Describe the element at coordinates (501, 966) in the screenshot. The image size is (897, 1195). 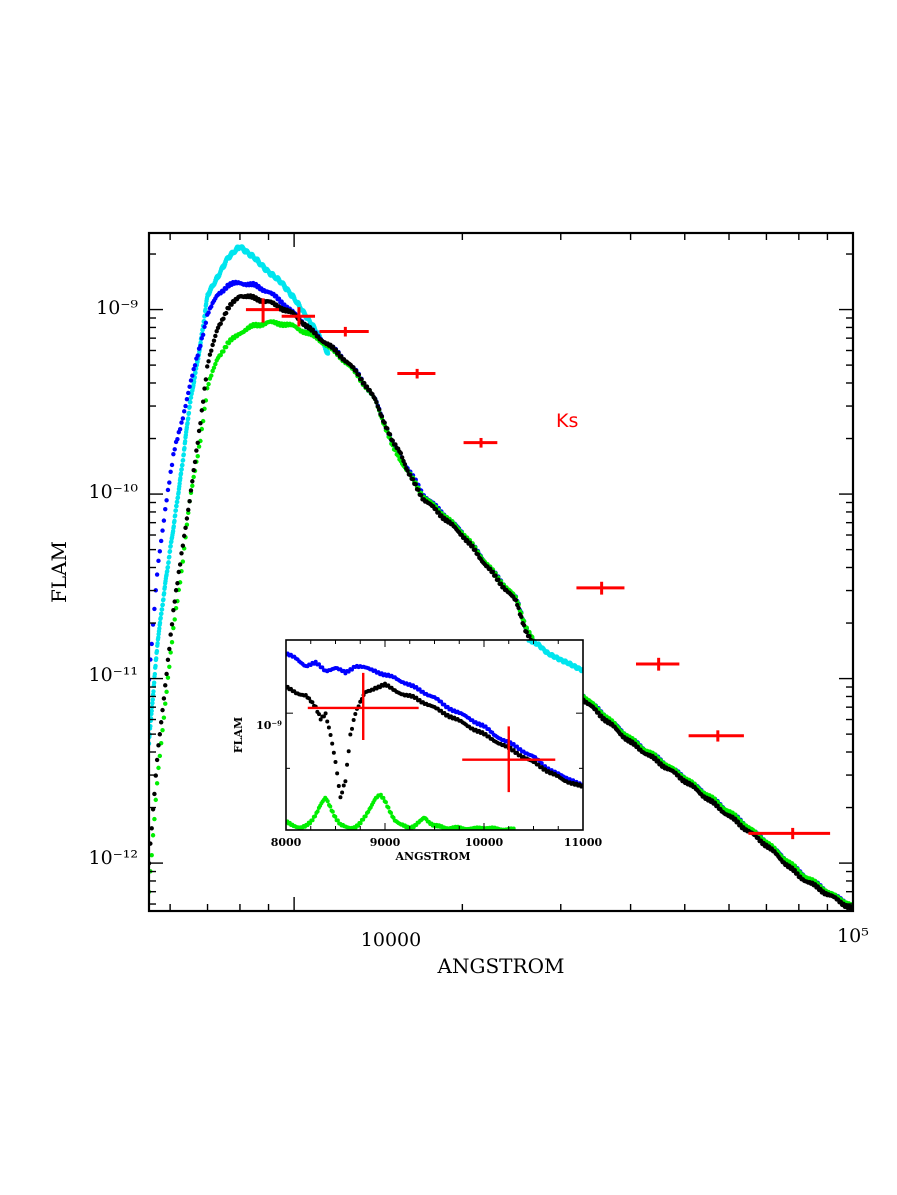
I see `x-axis-title: ANGSTROM` at that location.